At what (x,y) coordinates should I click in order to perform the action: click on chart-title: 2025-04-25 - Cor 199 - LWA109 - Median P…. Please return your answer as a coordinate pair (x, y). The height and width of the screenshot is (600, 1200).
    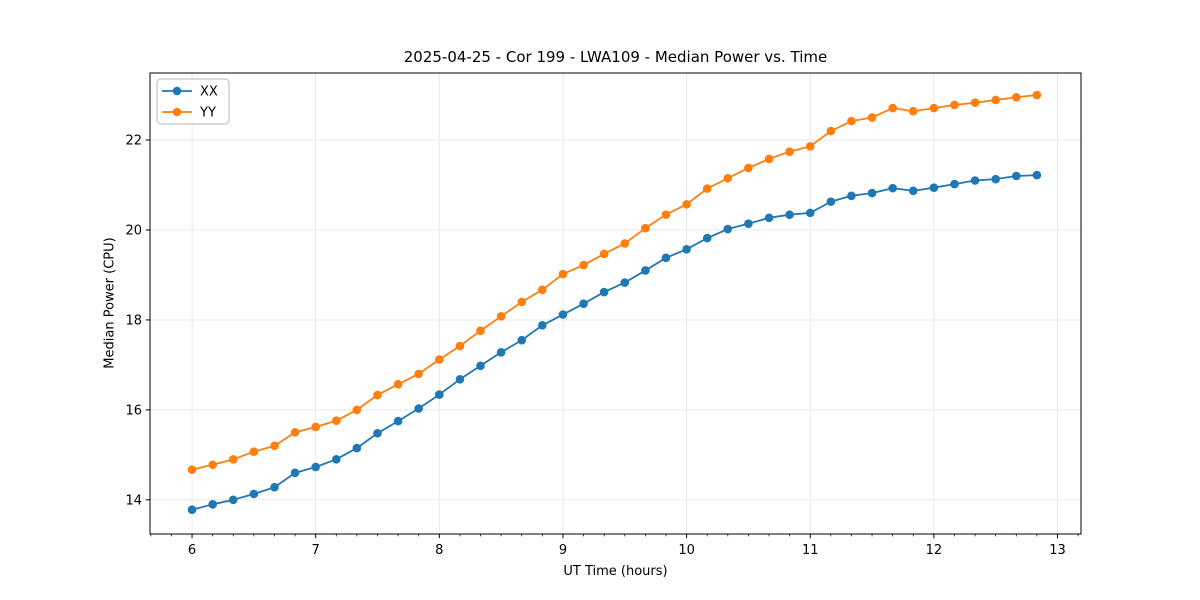
    Looking at the image, I should click on (615, 57).